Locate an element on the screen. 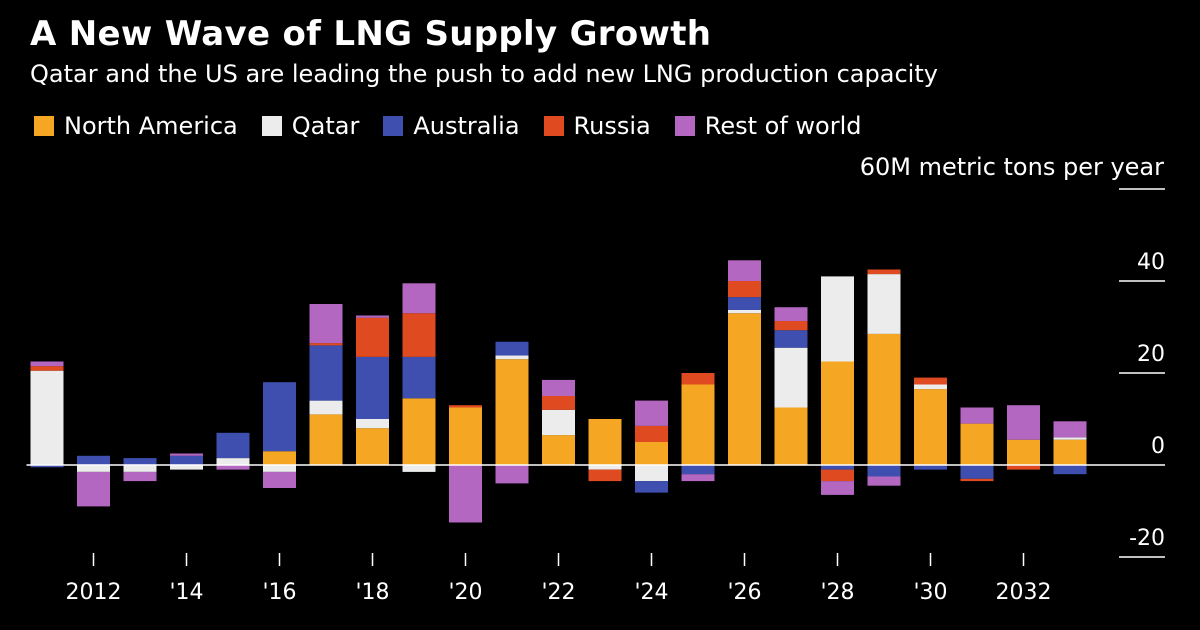 Image resolution: width=1200 pixels, height=630 pixels. bar-north-america-2022 is located at coordinates (558, 450).